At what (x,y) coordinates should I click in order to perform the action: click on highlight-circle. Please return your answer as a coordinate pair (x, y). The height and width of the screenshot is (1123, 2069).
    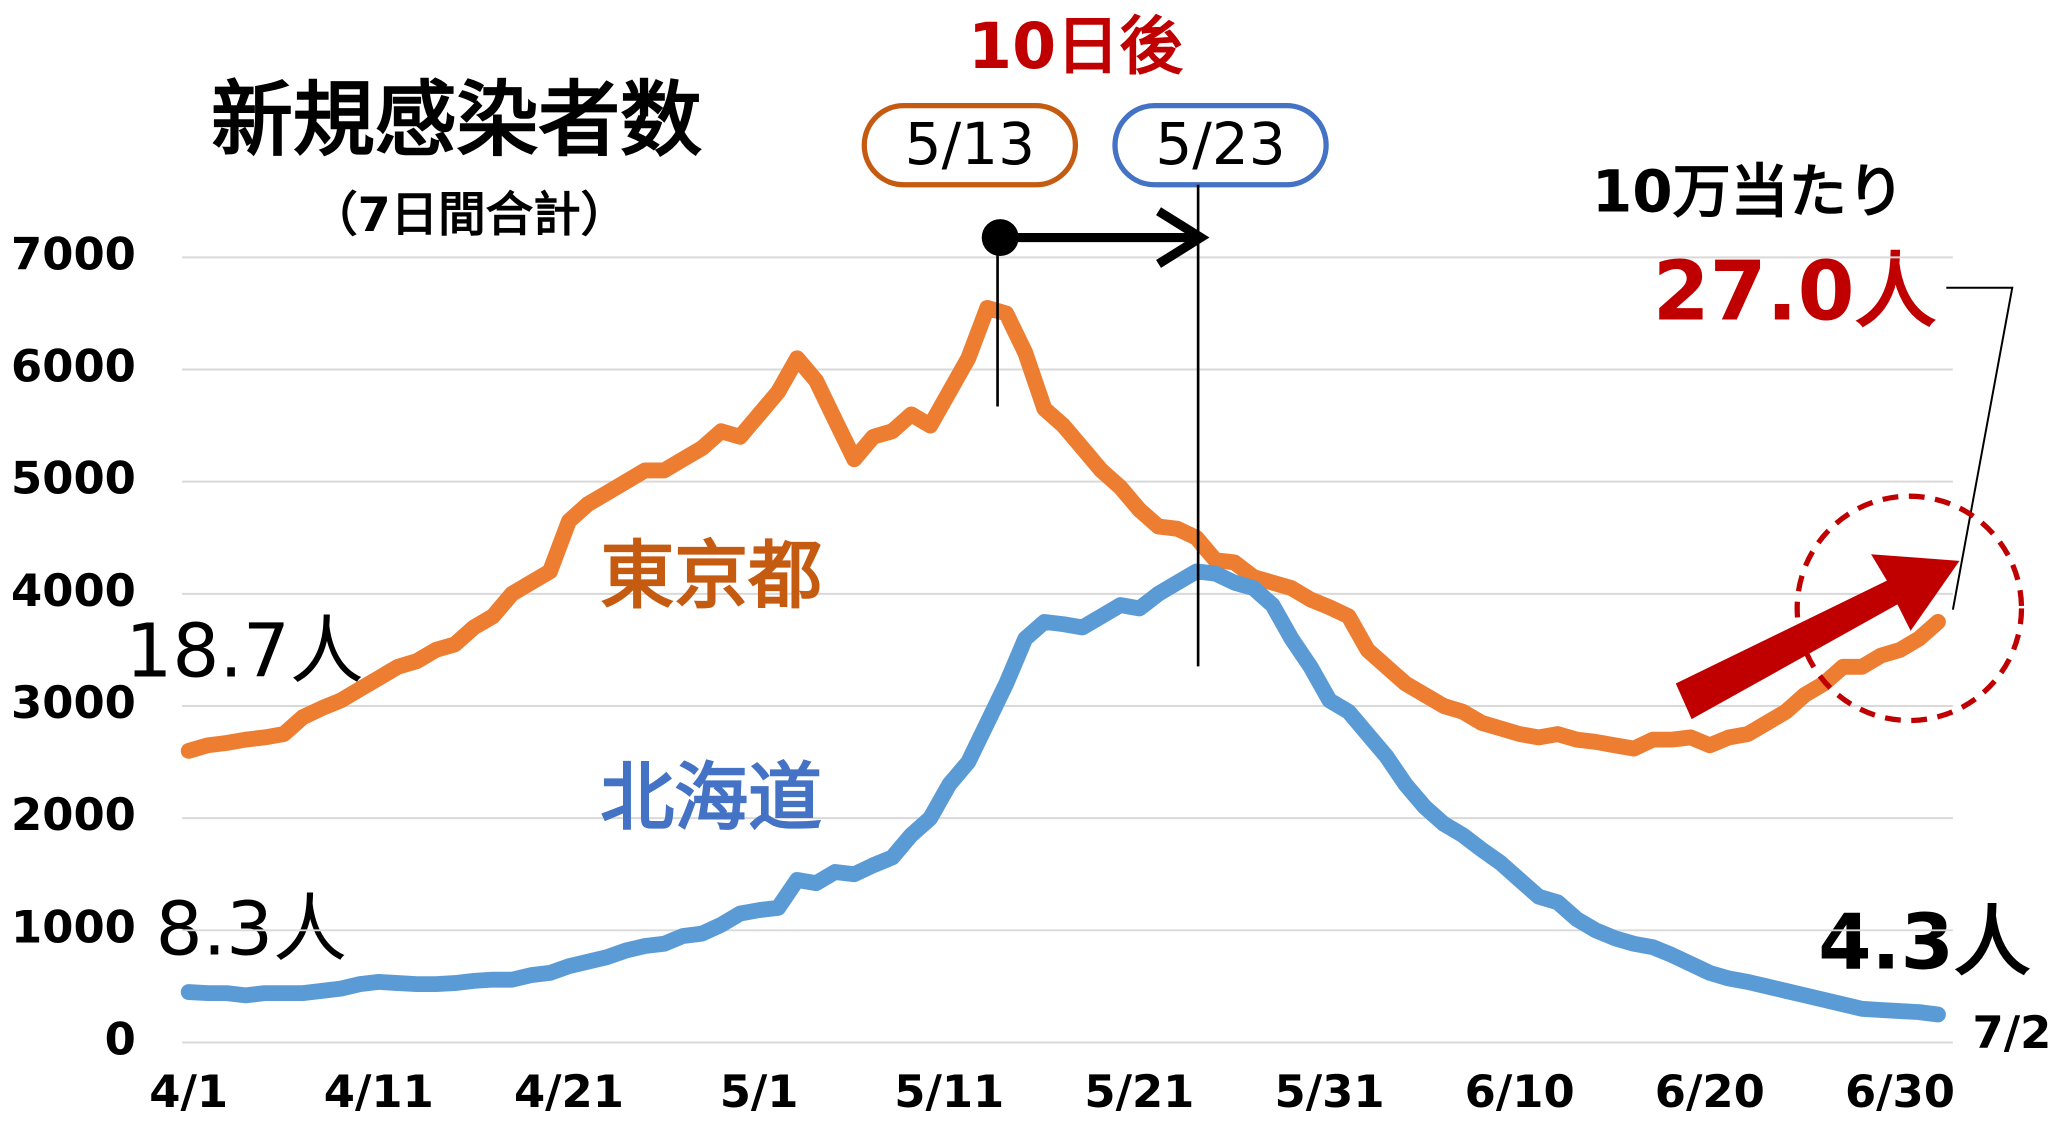
    Looking at the image, I should click on (1909, 608).